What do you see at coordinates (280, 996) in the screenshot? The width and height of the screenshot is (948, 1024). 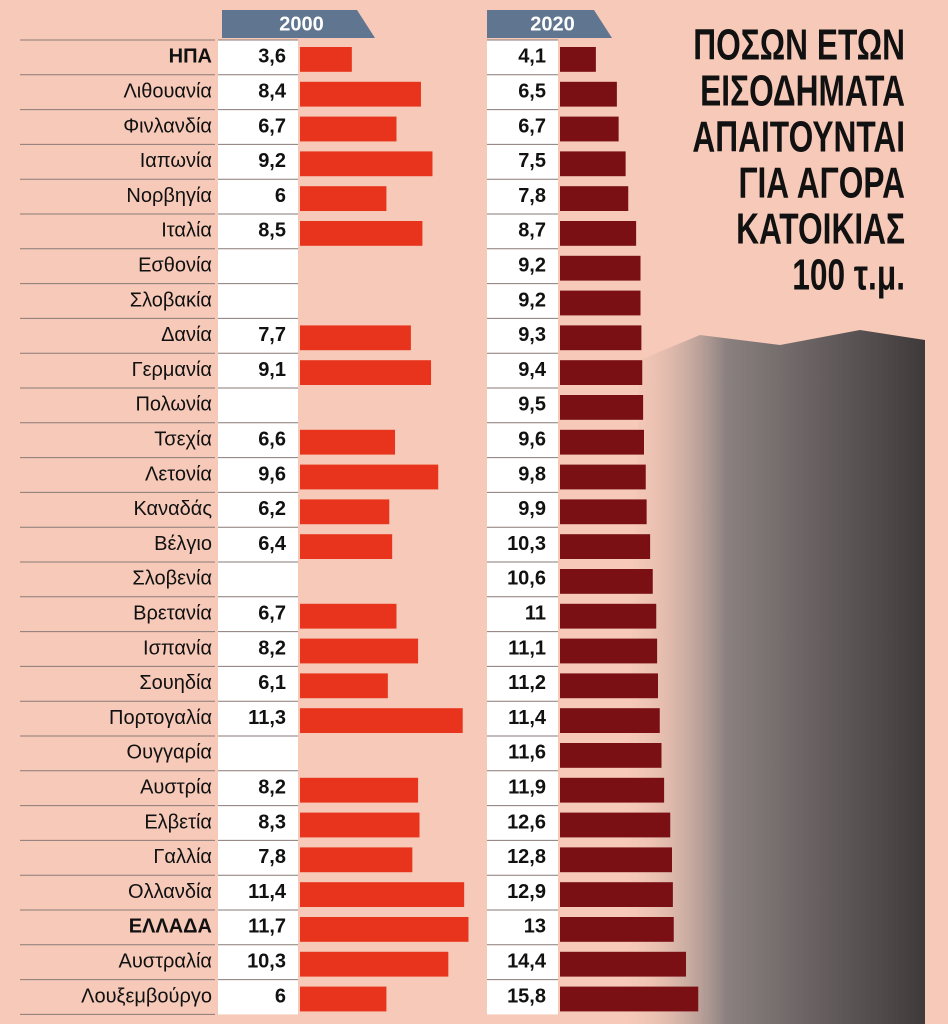 I see `value-label: 6` at bounding box center [280, 996].